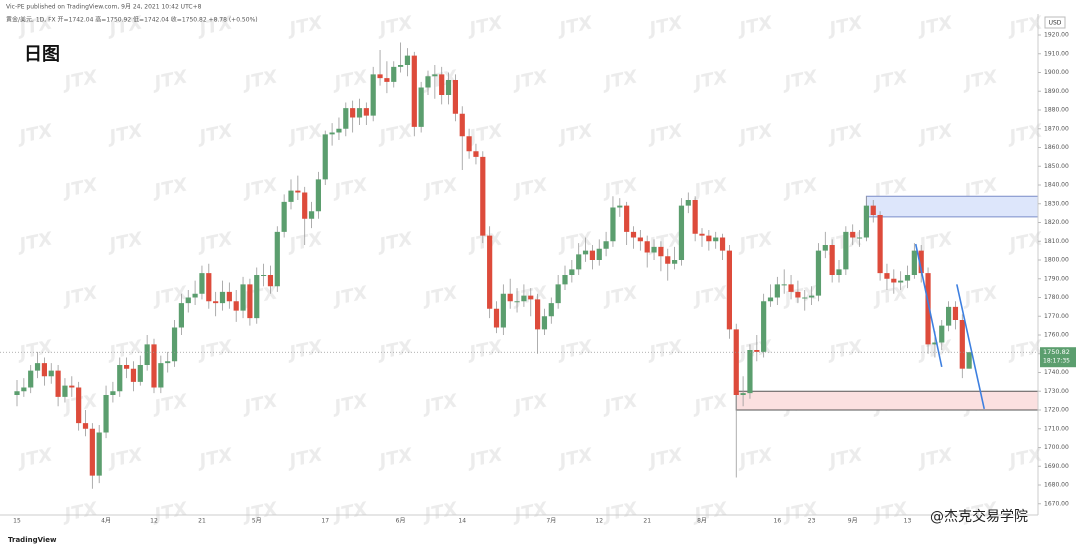  Describe the element at coordinates (1056, 352) in the screenshot. I see `last-price-label: 1750.82` at that location.